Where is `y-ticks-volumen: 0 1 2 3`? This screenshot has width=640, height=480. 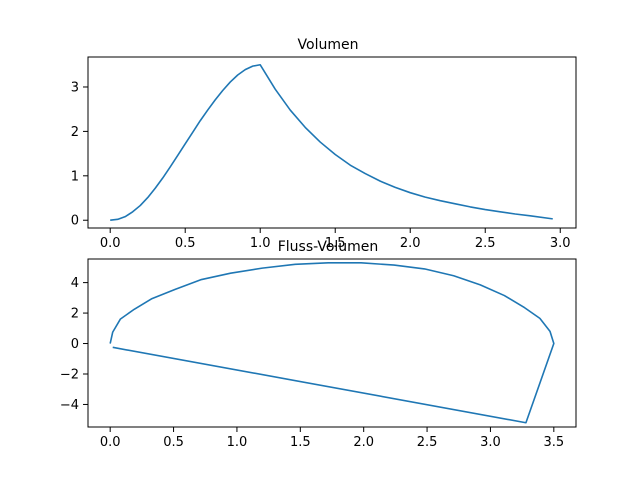
y-ticks-volumen: 0 1 2 3 is located at coordinates (79, 154).